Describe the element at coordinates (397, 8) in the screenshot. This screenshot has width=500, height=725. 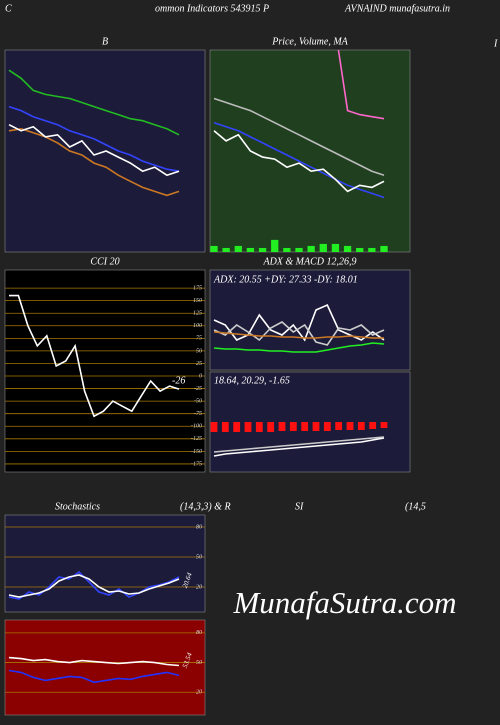
I see `header-right: AVNAIND munafasutra.in` at that location.